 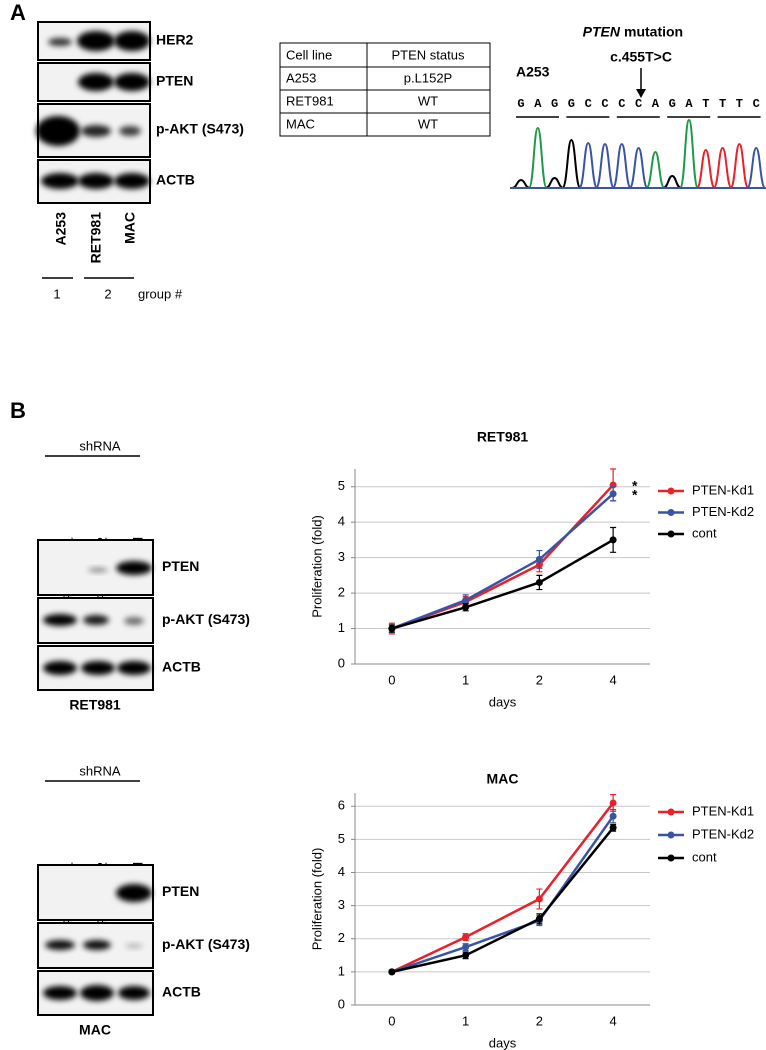 I want to click on y-tick-label: 2, so click(x=341, y=937).